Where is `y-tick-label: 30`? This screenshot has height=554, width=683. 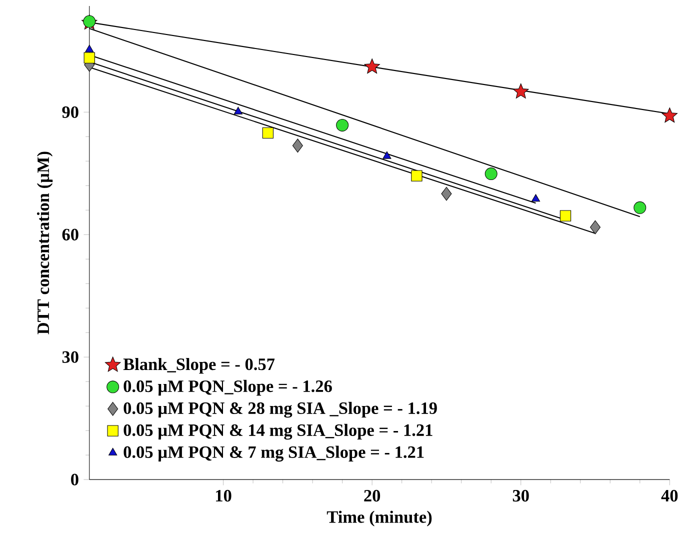
y-tick-label: 30 is located at coordinates (70, 357).